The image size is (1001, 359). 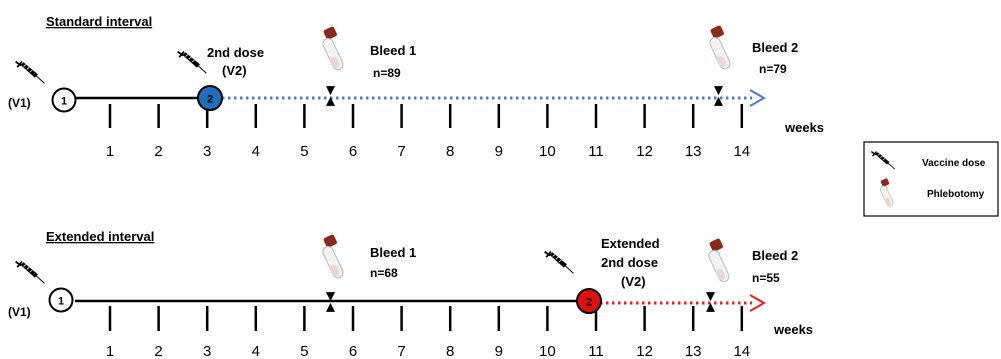 I want to click on bleed2-count: n=79, so click(x=773, y=69).